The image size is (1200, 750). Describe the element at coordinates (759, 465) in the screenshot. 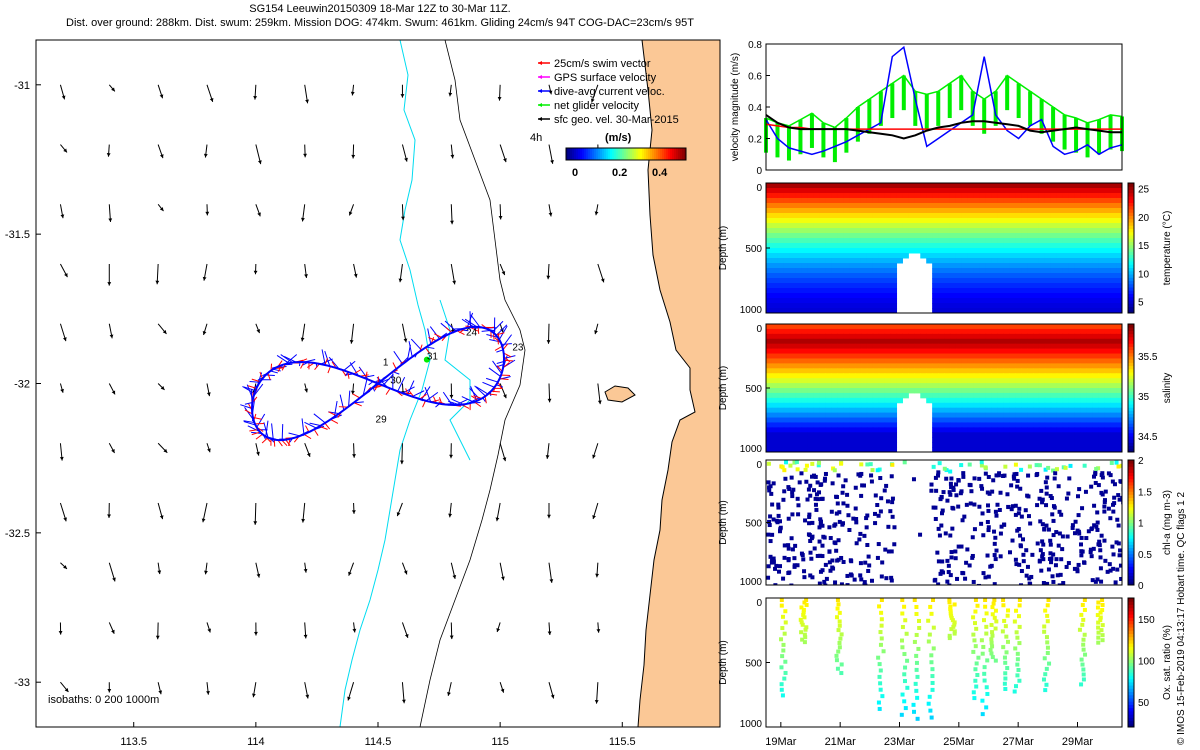

I see `profile-ytick-label: 0` at that location.